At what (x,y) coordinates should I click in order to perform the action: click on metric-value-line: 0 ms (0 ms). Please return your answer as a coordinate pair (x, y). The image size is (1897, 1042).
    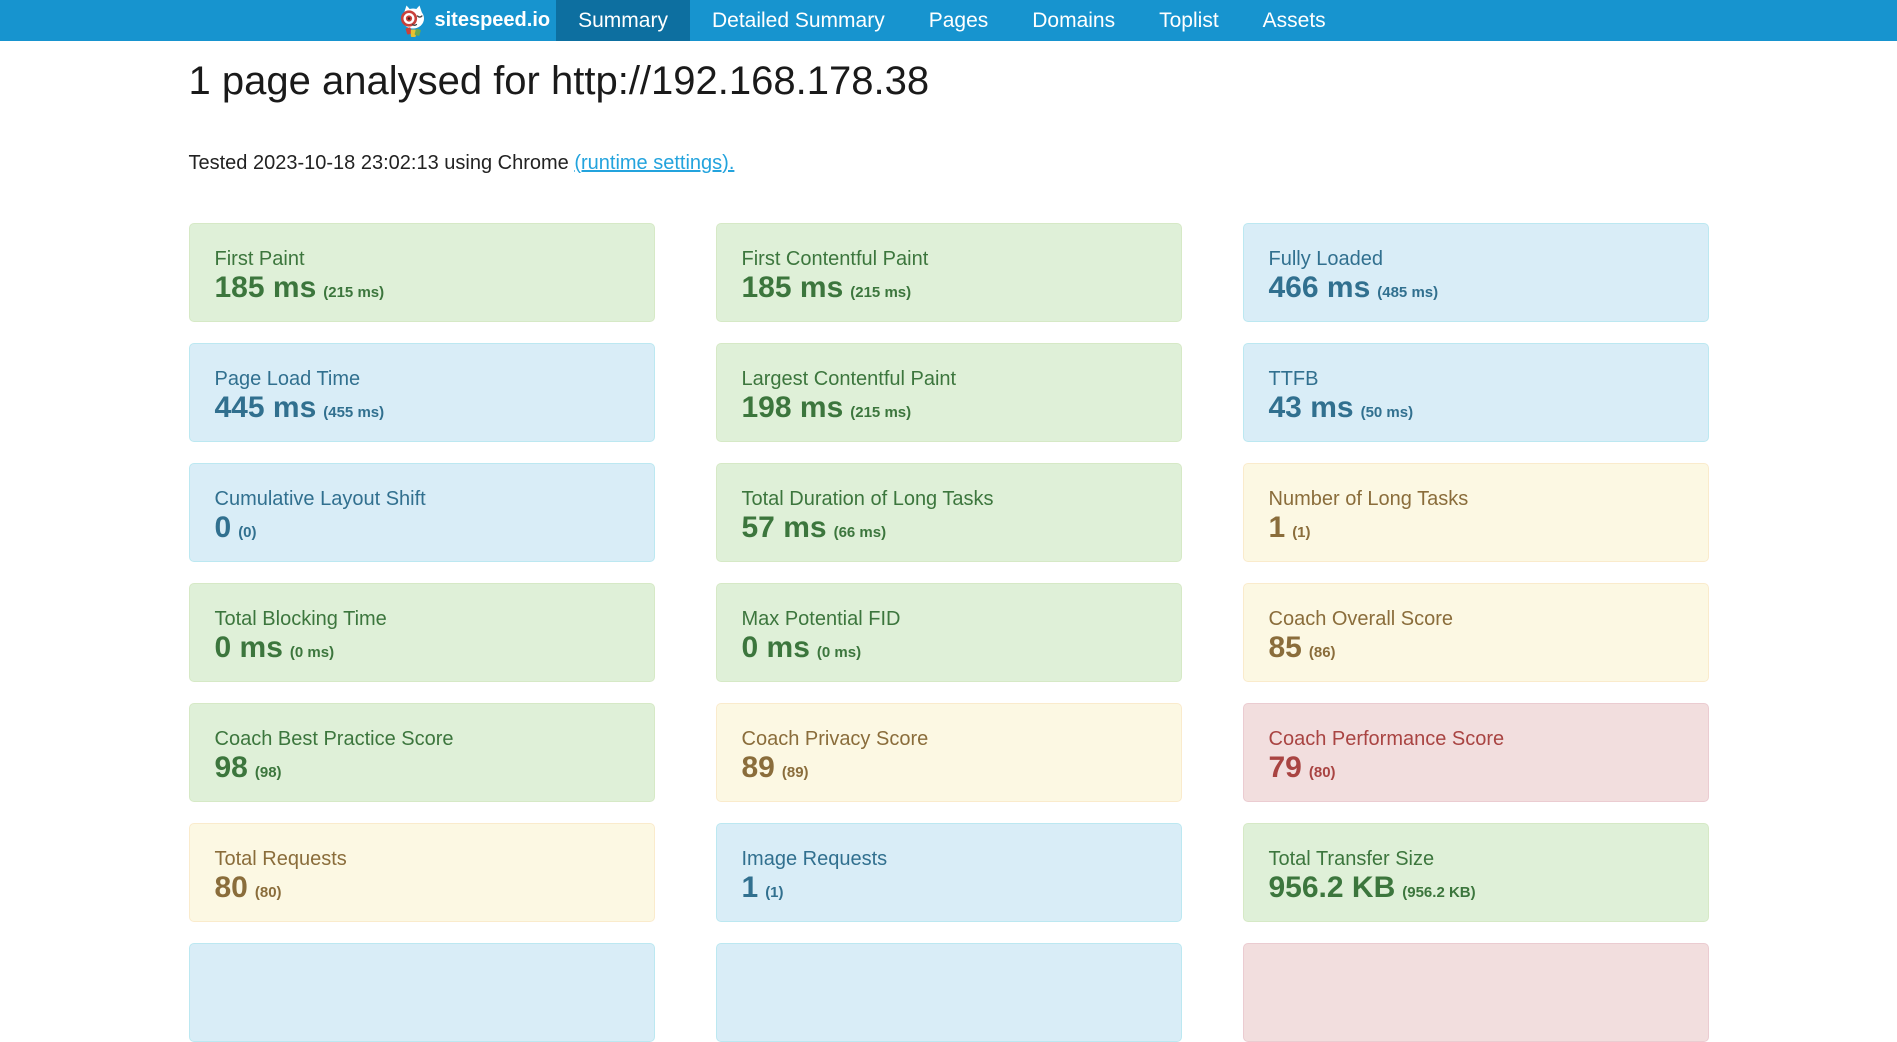
    Looking at the image, I should click on (275, 647).